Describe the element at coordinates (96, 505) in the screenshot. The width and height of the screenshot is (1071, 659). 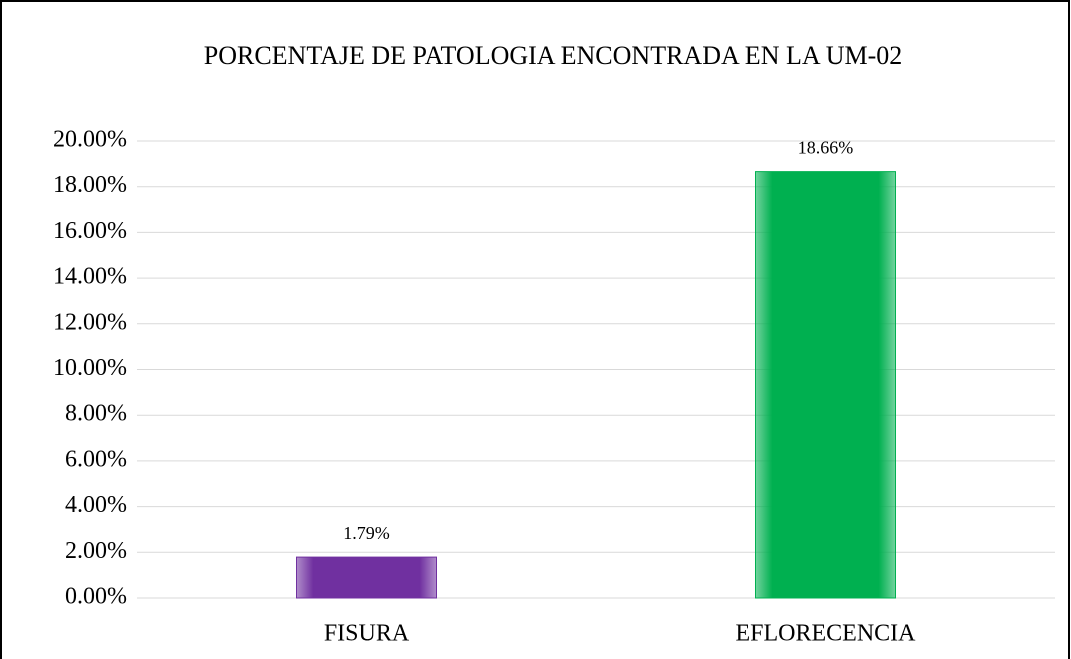
I see `y-tick-label: 4.00%` at that location.